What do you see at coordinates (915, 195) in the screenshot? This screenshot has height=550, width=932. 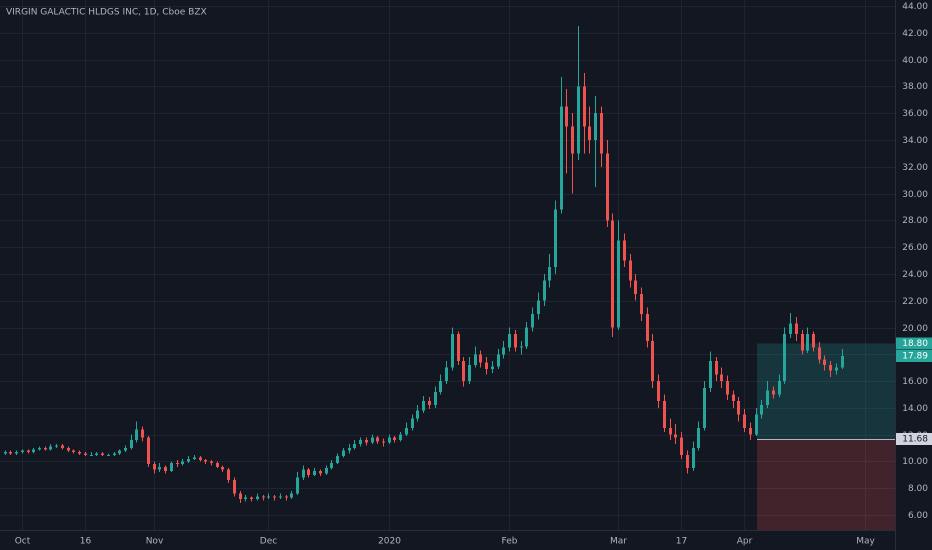 I see `y-tick-label: 30.00` at bounding box center [915, 195].